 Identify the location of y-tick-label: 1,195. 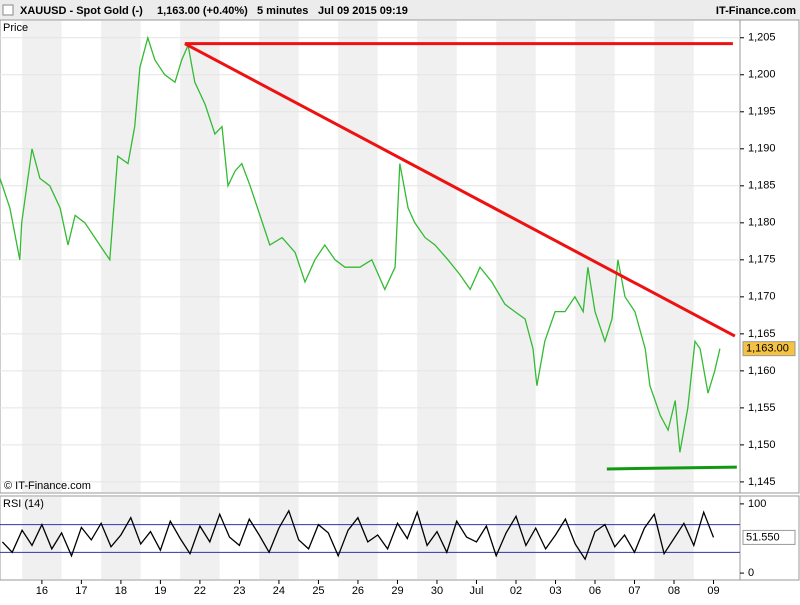
(762, 112).